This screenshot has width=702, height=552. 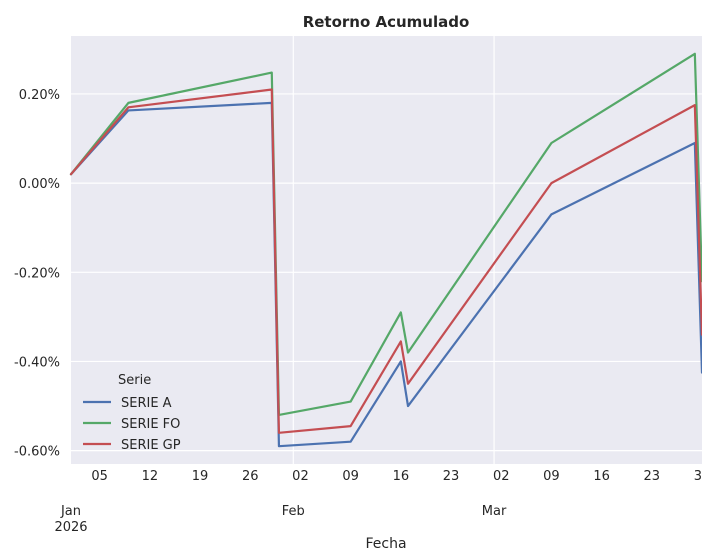 I want to click on x-tick-label: Feb, so click(x=293, y=511).